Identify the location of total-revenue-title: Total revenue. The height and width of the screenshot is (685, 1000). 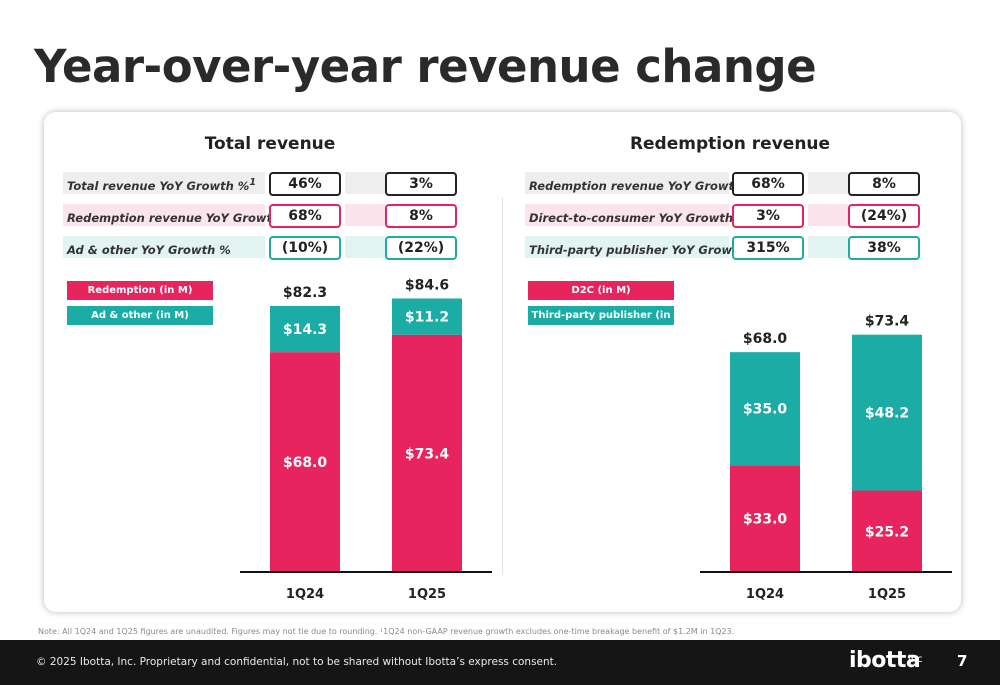
(270, 144).